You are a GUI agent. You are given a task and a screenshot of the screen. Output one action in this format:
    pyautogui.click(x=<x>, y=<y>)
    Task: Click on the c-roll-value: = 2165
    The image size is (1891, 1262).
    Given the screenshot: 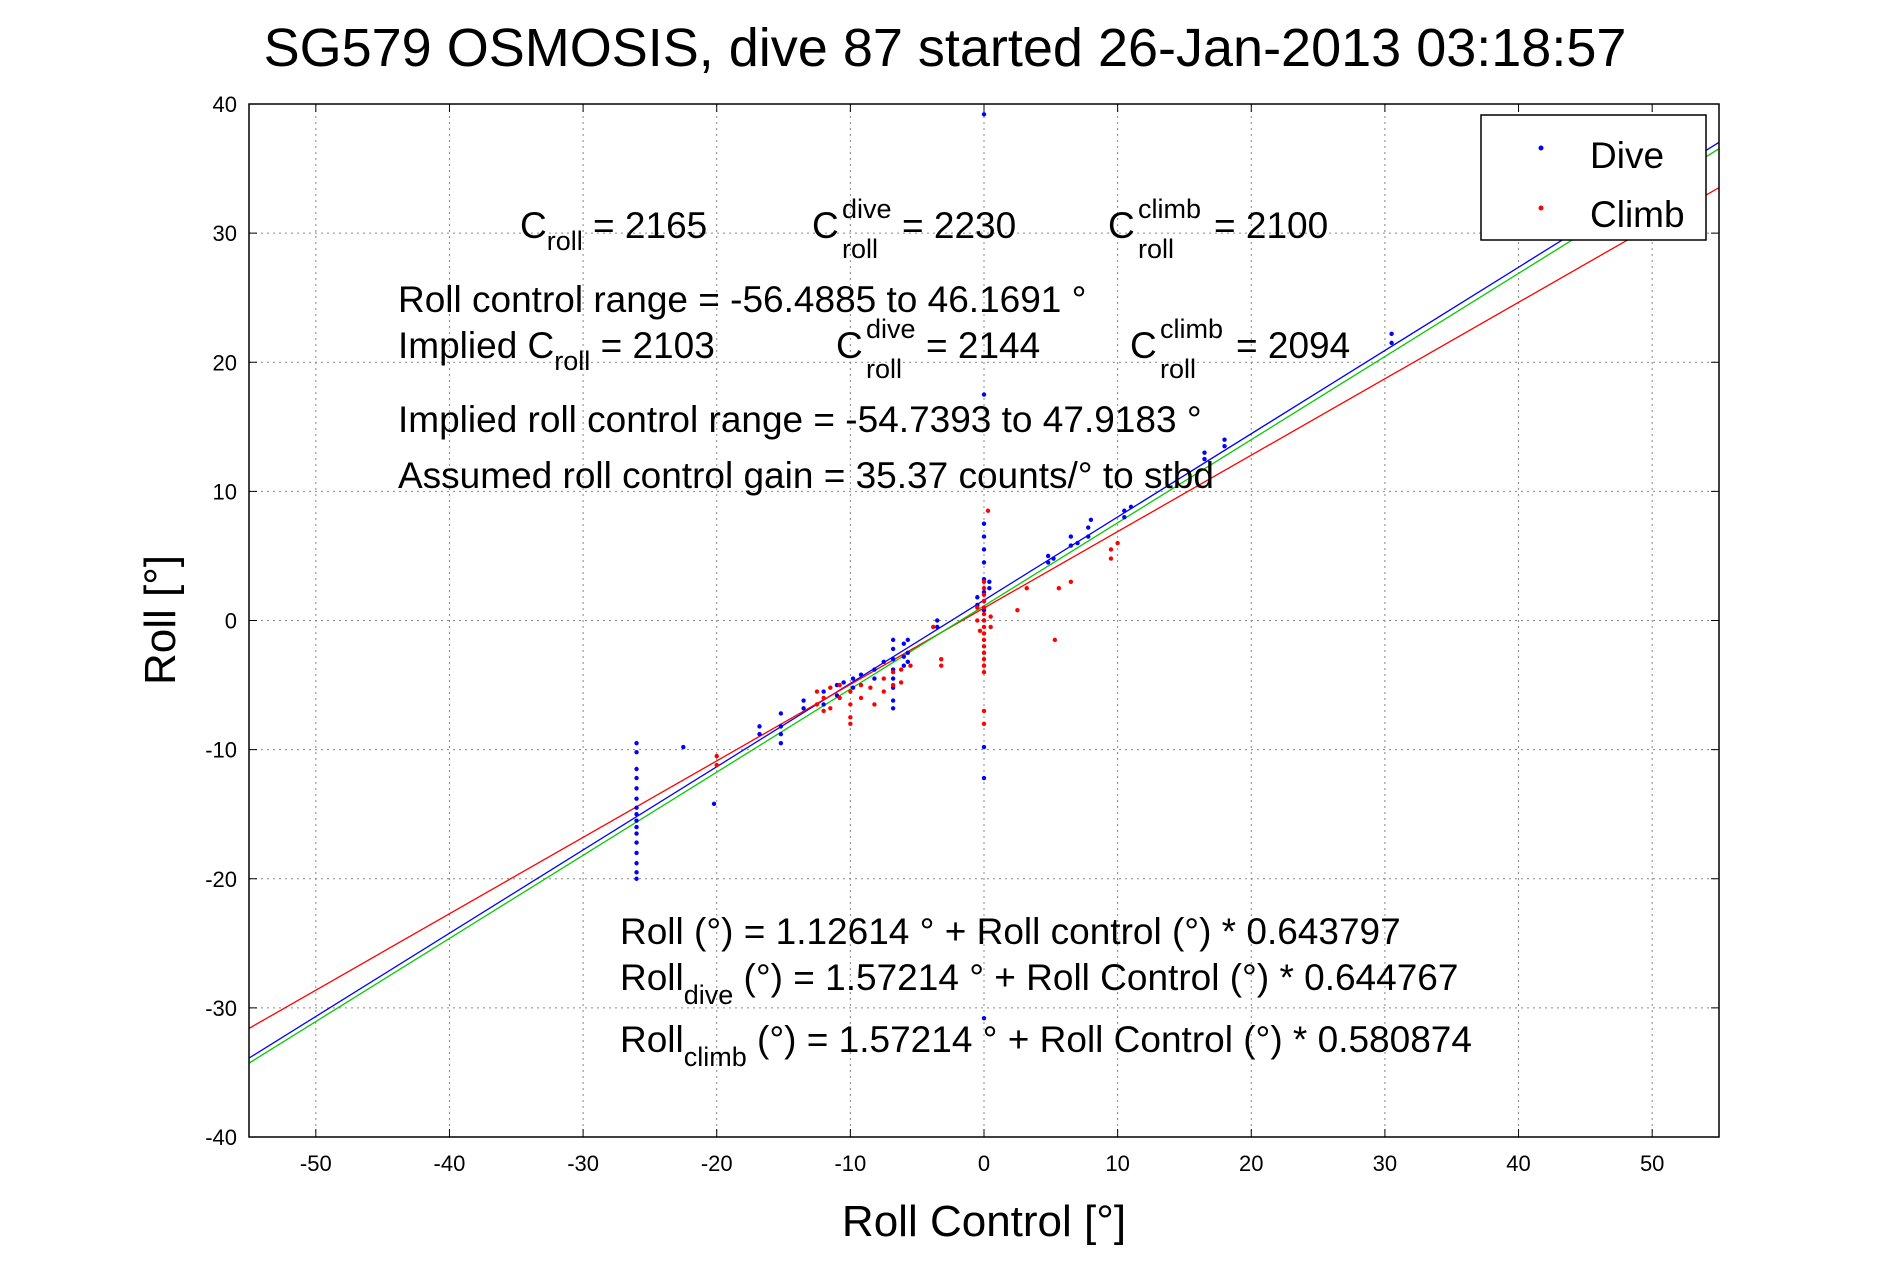 What is the action you would take?
    pyautogui.click(x=645, y=225)
    